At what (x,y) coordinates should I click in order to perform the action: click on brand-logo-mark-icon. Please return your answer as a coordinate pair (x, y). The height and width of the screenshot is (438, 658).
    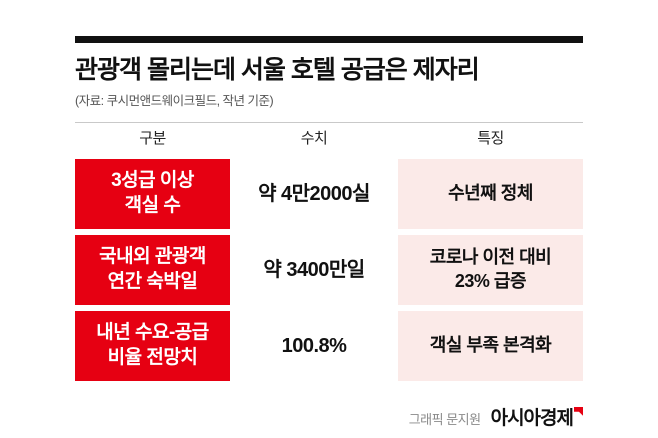
    Looking at the image, I should click on (578, 411).